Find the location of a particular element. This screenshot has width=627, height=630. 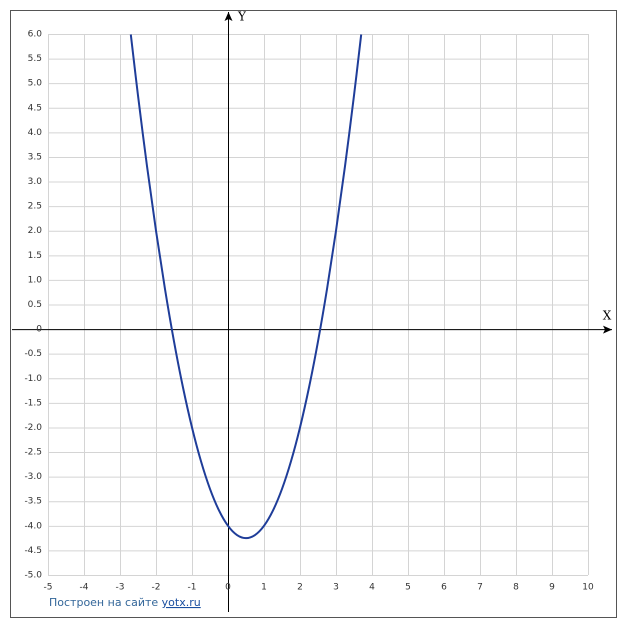

footer: Построен на сайте yotx.ru is located at coordinates (125, 602).